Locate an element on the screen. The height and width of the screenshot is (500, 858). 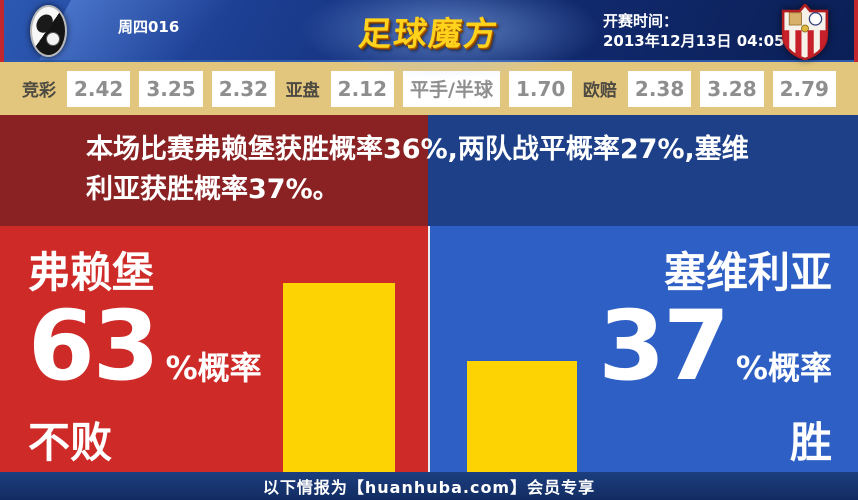
away-percent-row: 37 %概率 is located at coordinates (715, 357).